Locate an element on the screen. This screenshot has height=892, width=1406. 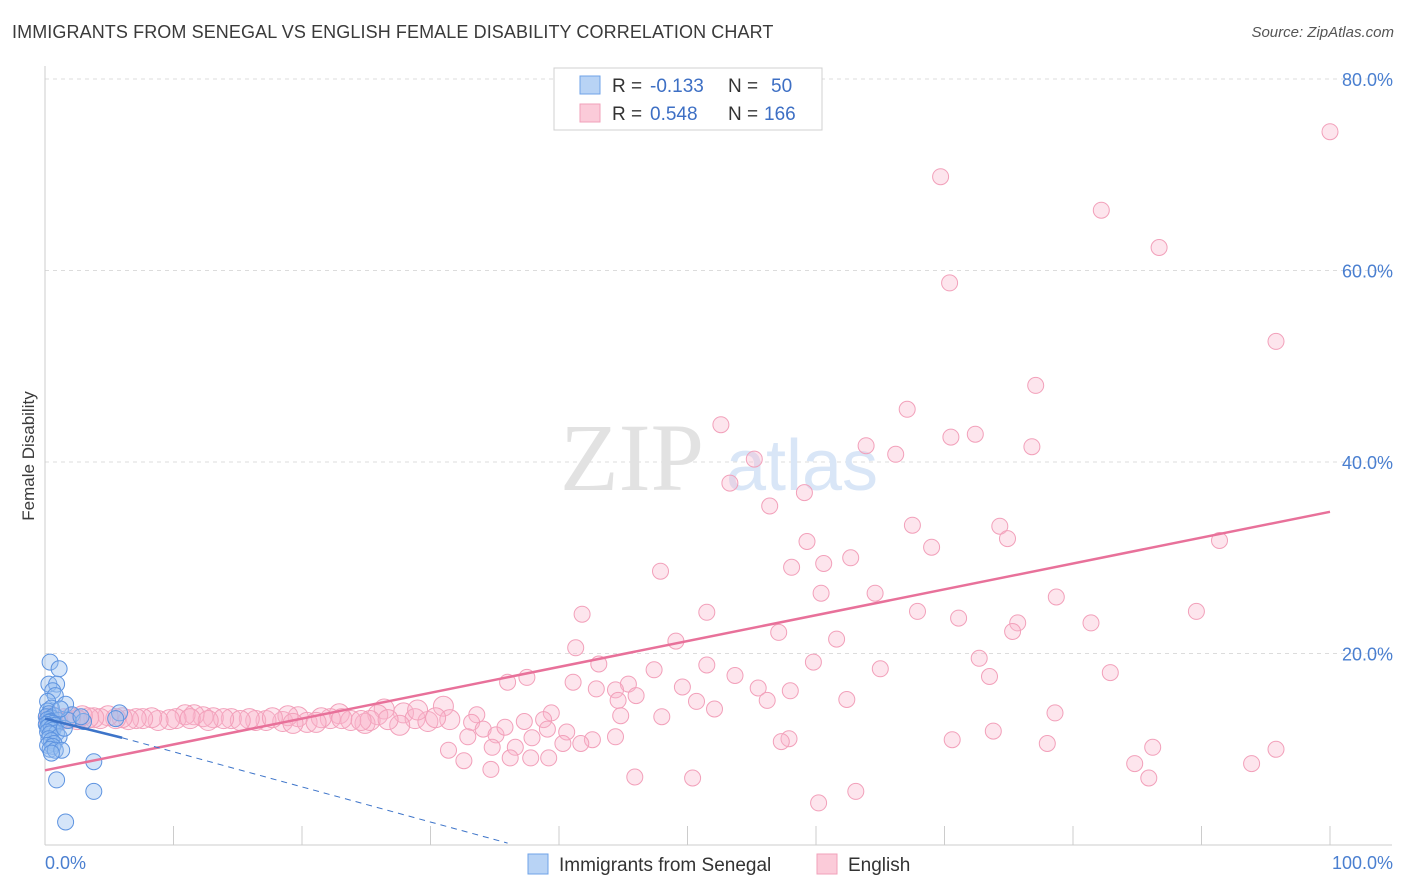
senegal-series is located at coordinates (82, 742).